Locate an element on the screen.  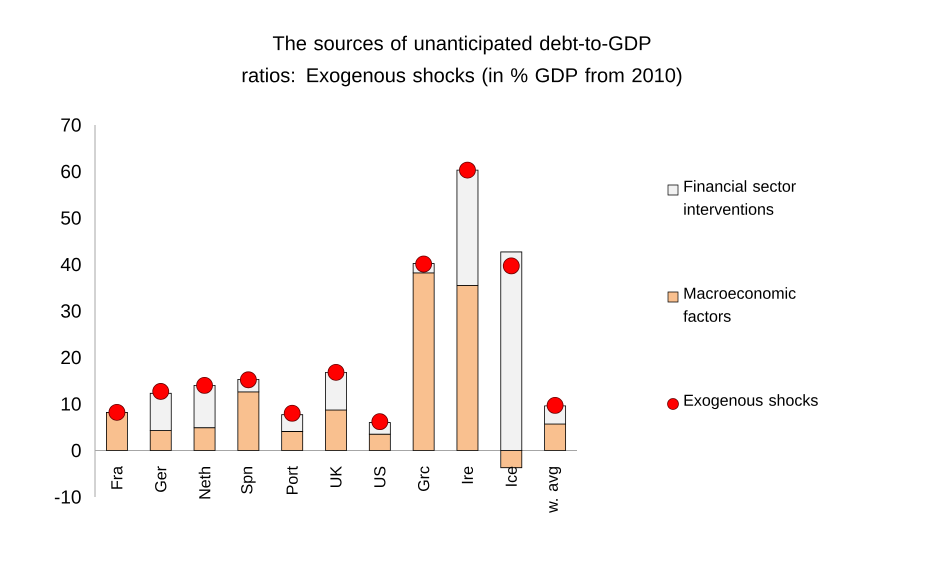
y-tick-label: 70 is located at coordinates (71, 125).